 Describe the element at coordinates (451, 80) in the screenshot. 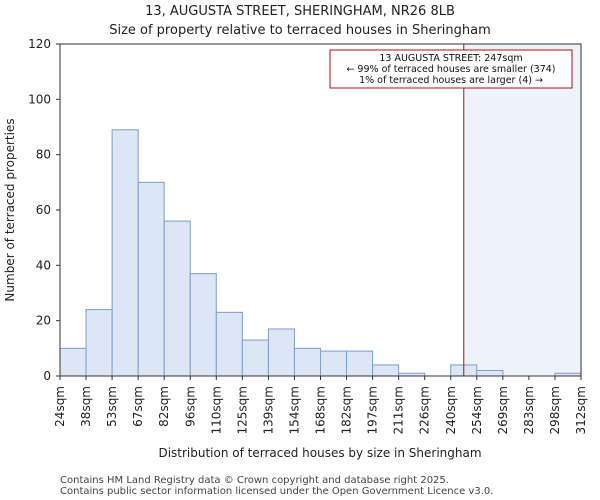

I see `annotation-line-3: 1% of terraced houses are larger (4) →` at that location.